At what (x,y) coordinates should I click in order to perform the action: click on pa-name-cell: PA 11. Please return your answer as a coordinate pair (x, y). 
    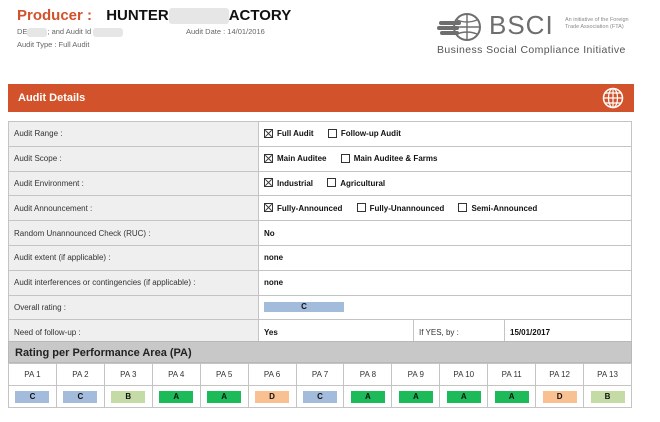
    Looking at the image, I should click on (512, 374).